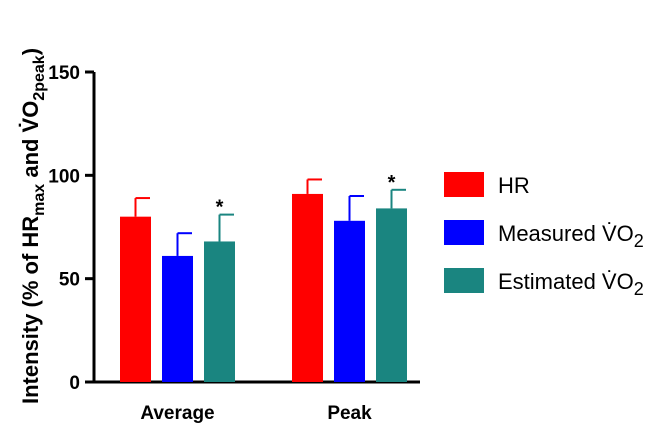  I want to click on y-tick-label: 50, so click(69, 280).